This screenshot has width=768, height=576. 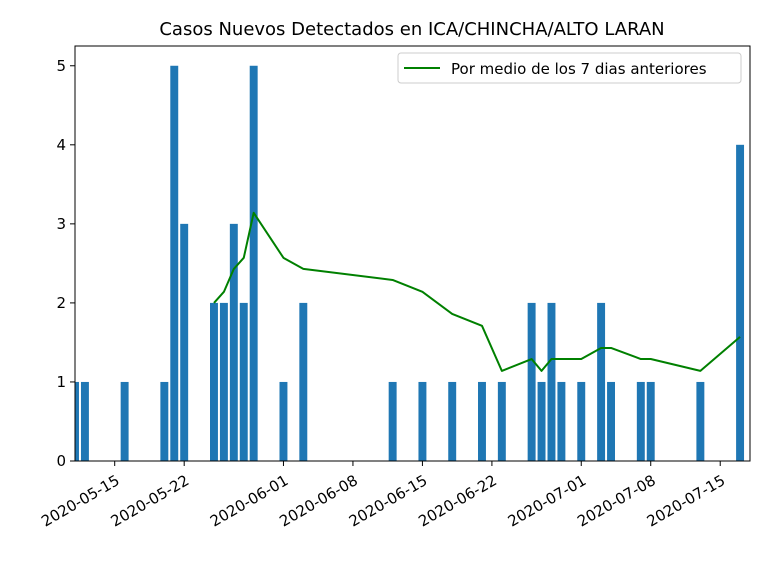 What do you see at coordinates (61, 382) in the screenshot?
I see `y-tick-label-1: 1` at bounding box center [61, 382].